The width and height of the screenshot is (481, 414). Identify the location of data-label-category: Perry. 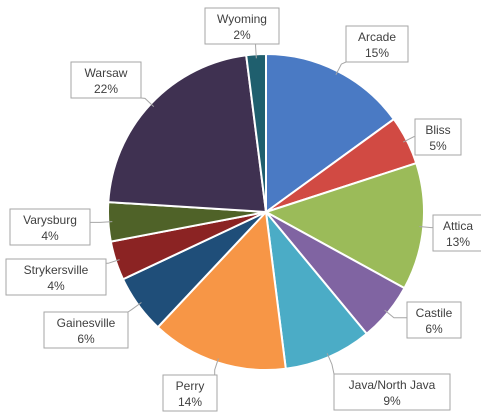
(190, 386).